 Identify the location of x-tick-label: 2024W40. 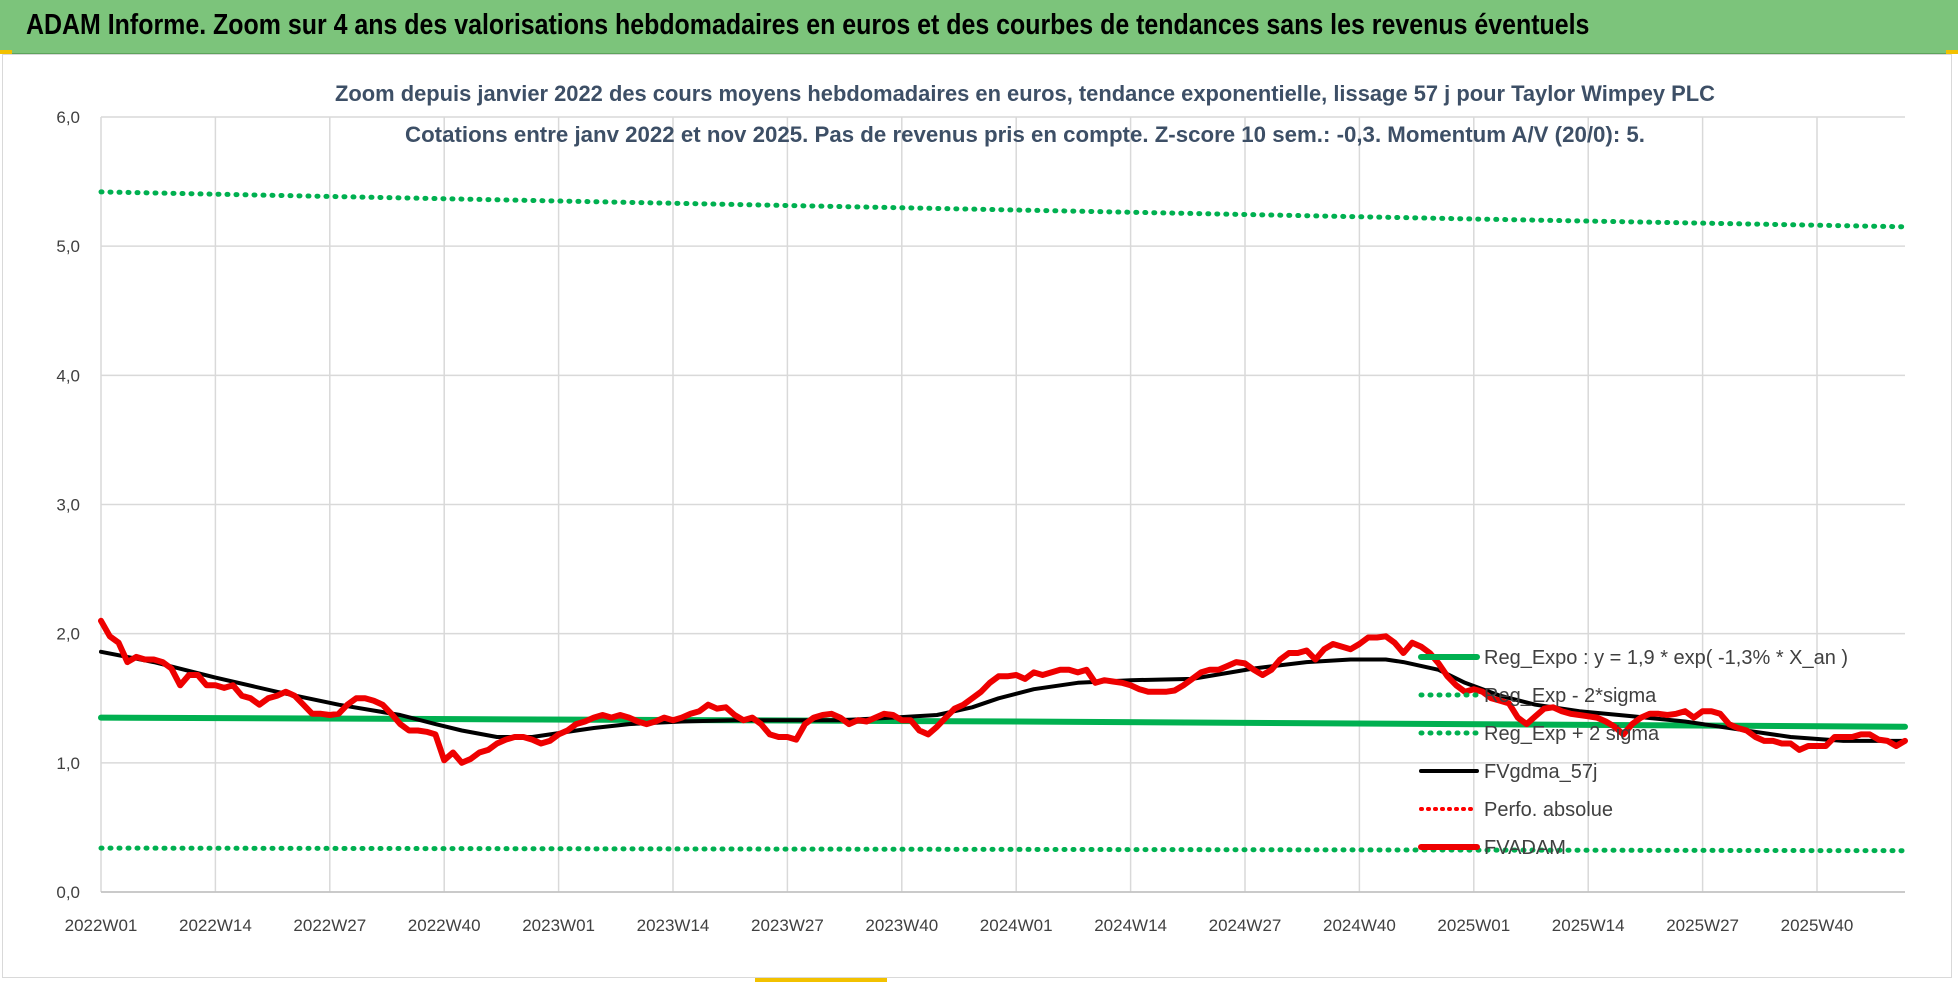
(1359, 925).